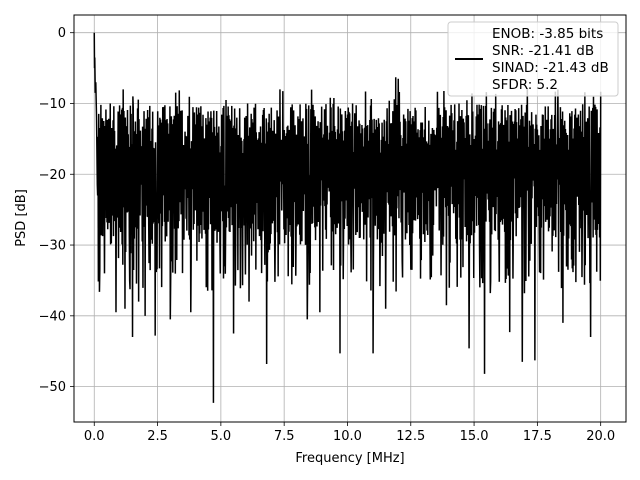  I want to click on x-tick-label: 15.0, so click(474, 436).